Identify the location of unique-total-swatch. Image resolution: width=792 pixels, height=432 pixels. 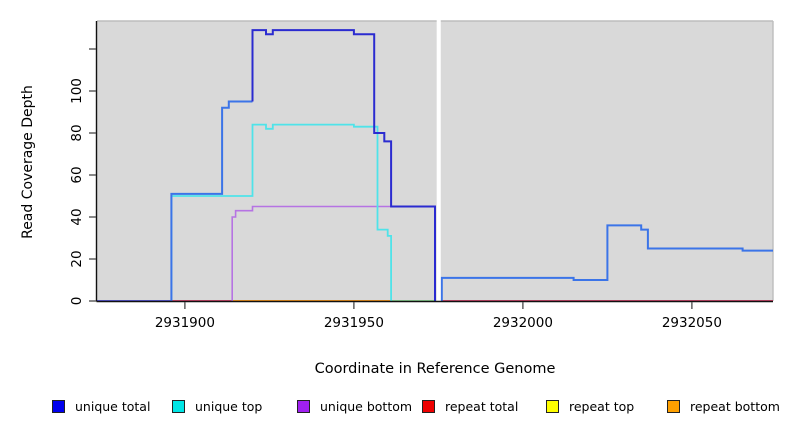
(58, 406).